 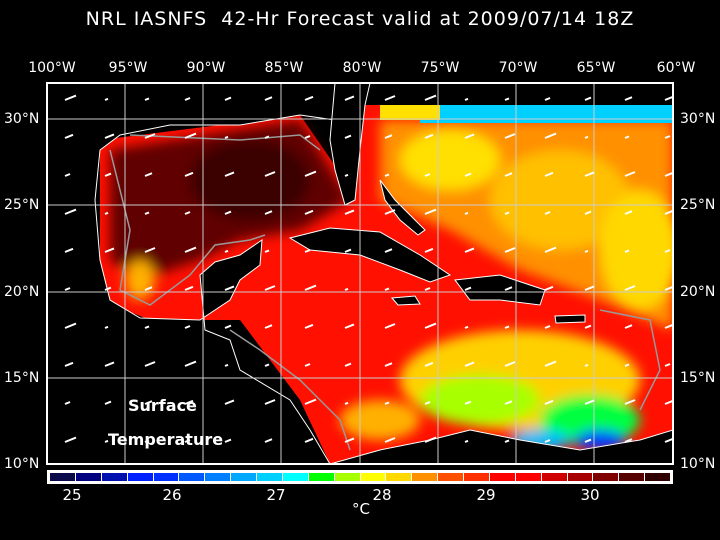 What do you see at coordinates (22, 119) in the screenshot?
I see `lat-label: 30°N` at bounding box center [22, 119].